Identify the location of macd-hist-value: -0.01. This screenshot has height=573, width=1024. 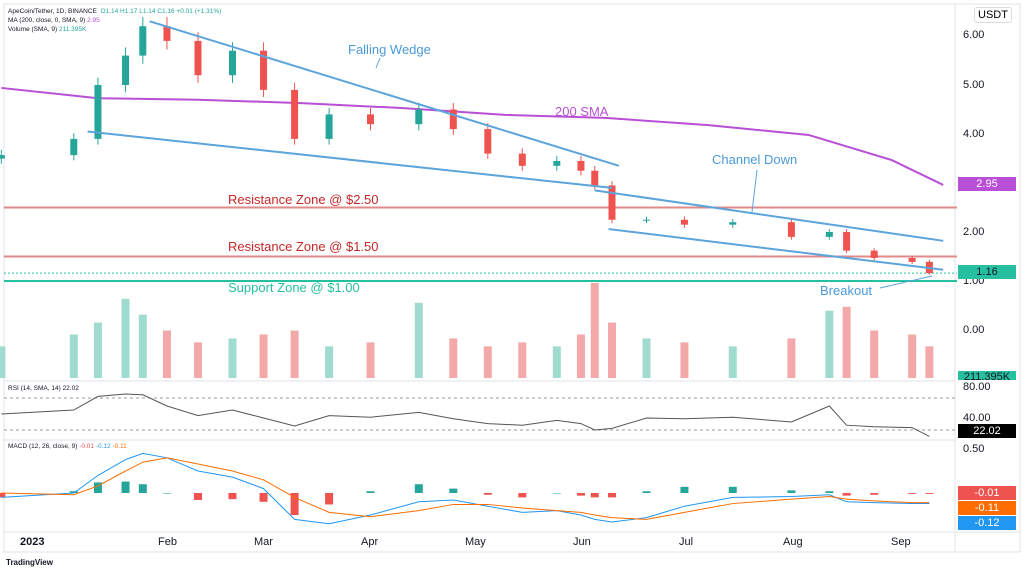
(86, 446).